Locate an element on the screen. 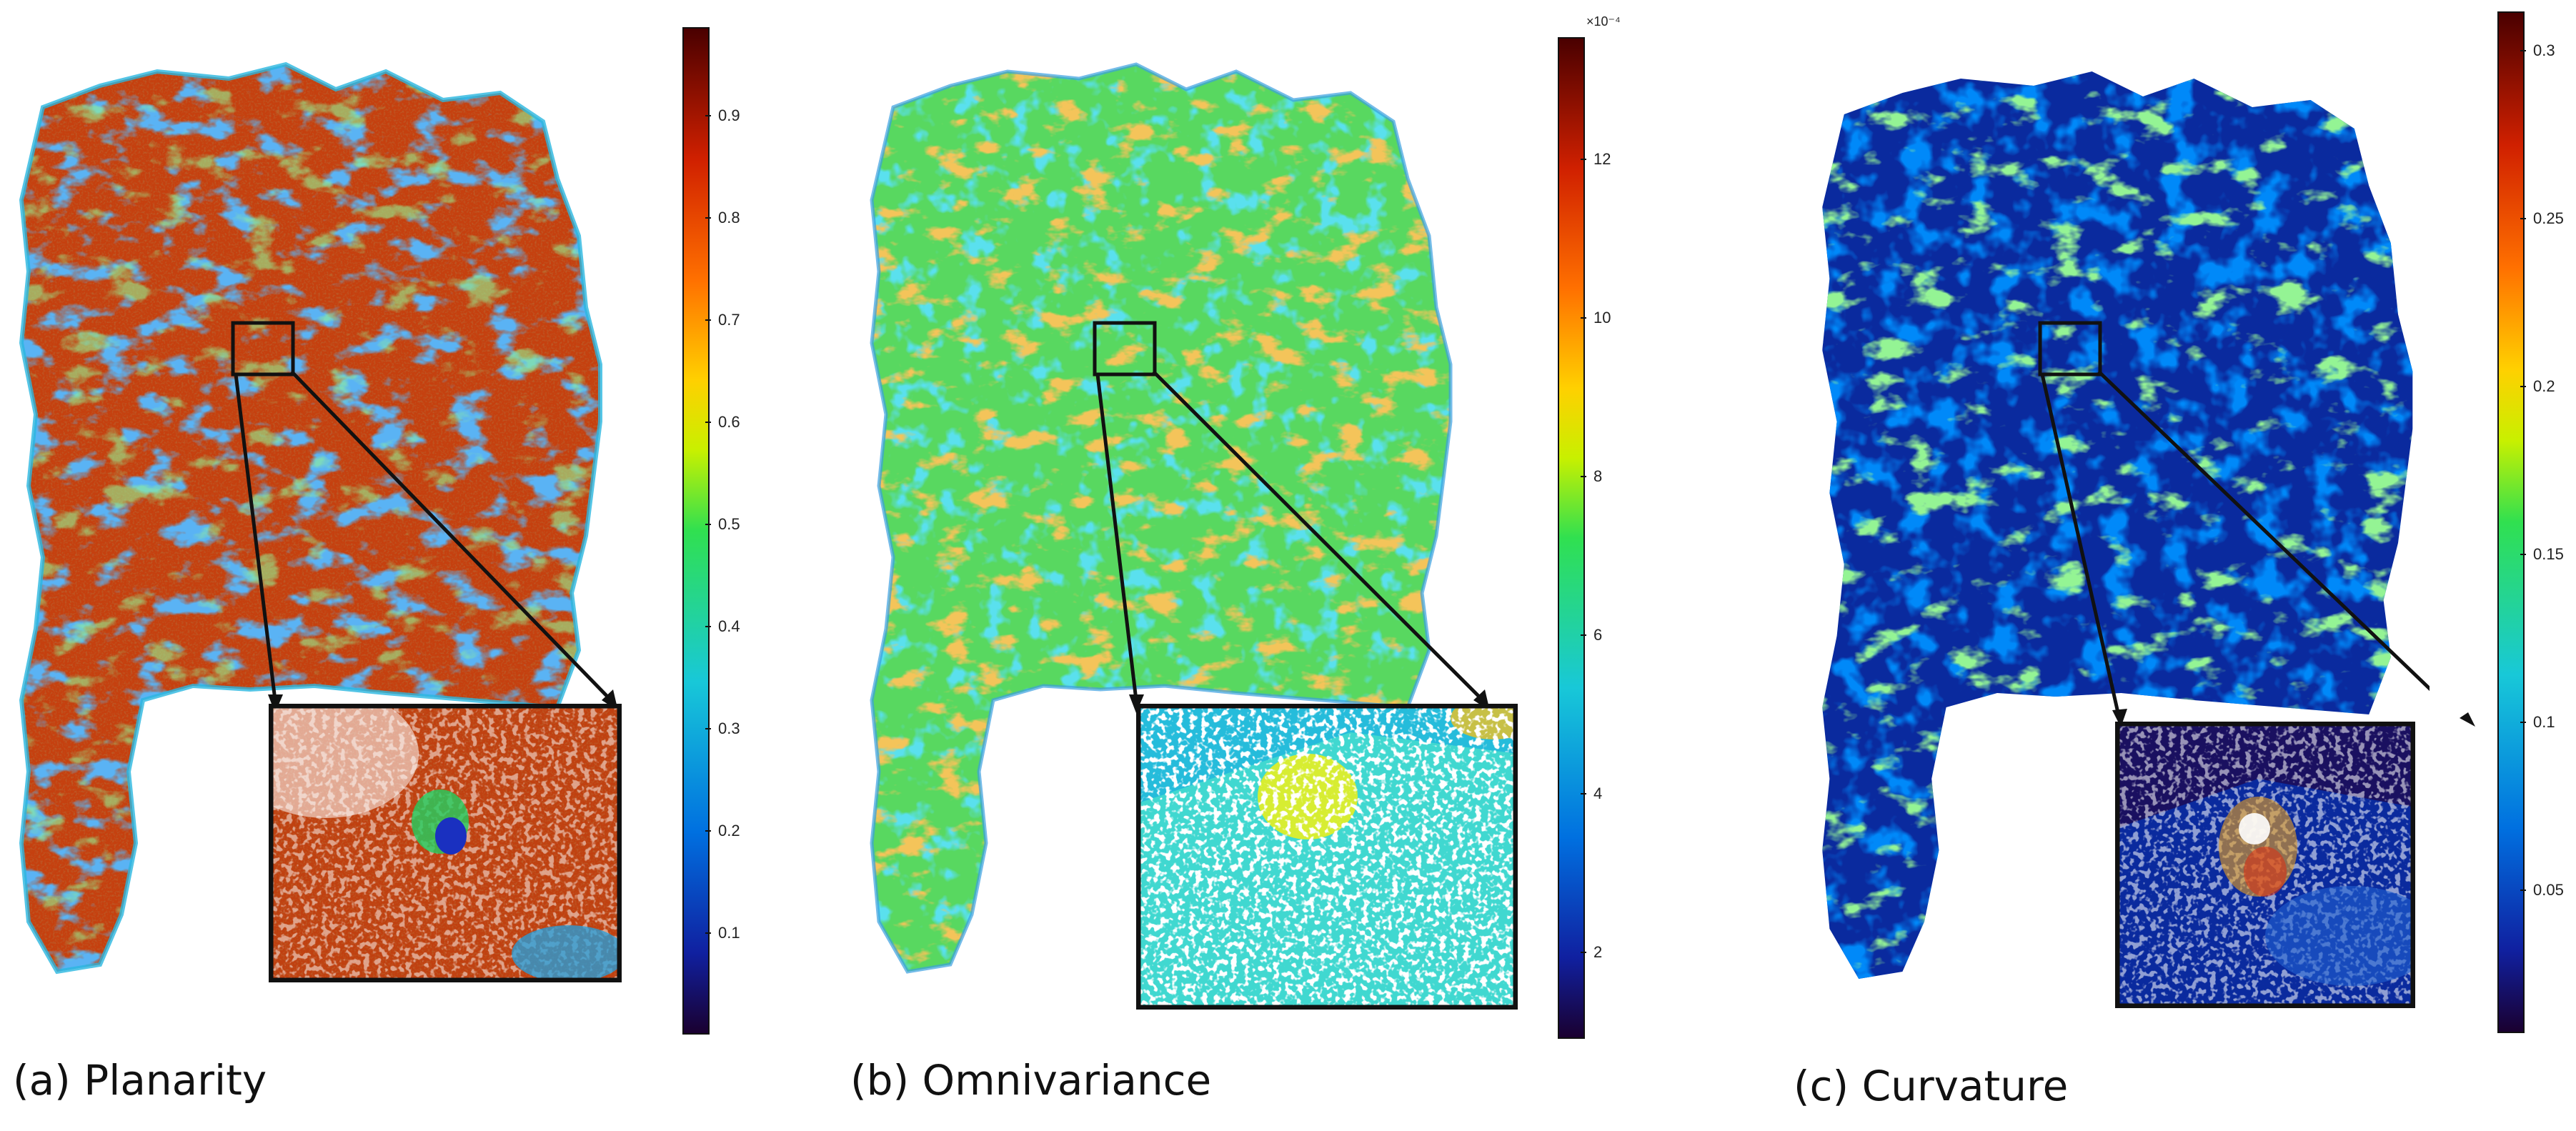 The height and width of the screenshot is (1131, 2576). colorbar-exponent: ×10⁻⁴ is located at coordinates (1603, 21).